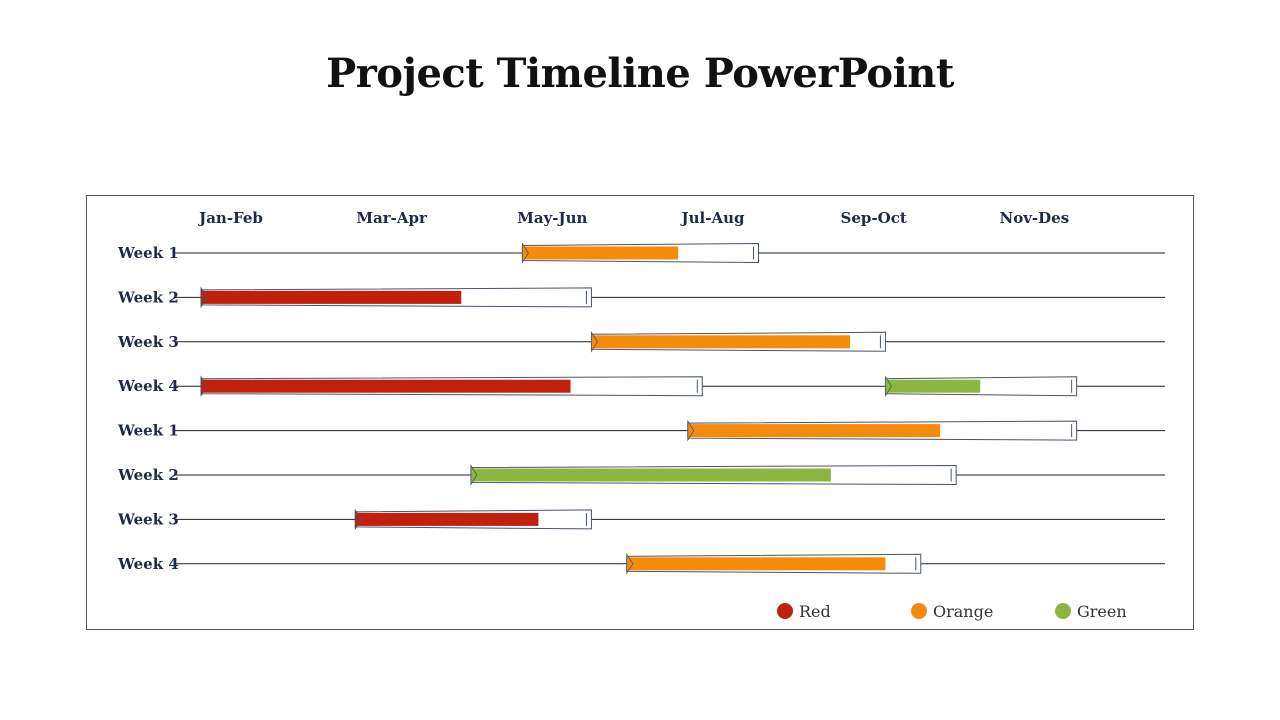  Describe the element at coordinates (230, 218) in the screenshot. I see `period-label: Jan-Feb` at that location.